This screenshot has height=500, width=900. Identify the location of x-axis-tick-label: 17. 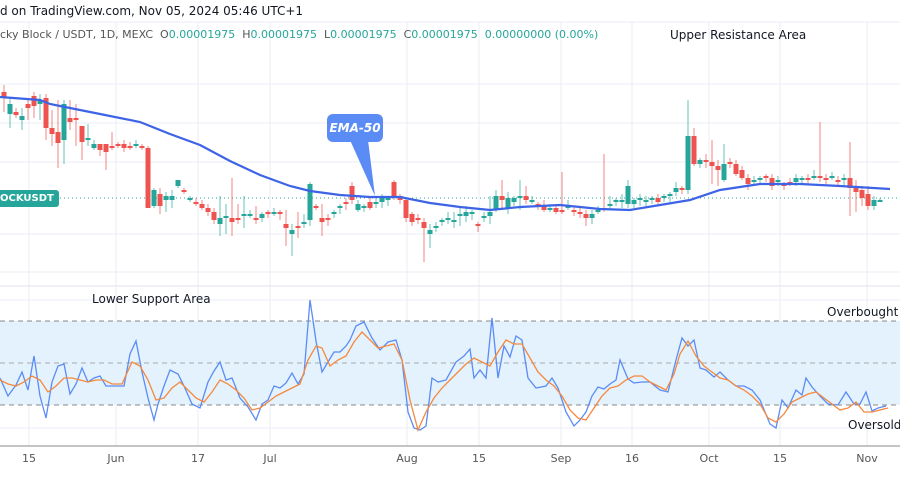
(198, 458).